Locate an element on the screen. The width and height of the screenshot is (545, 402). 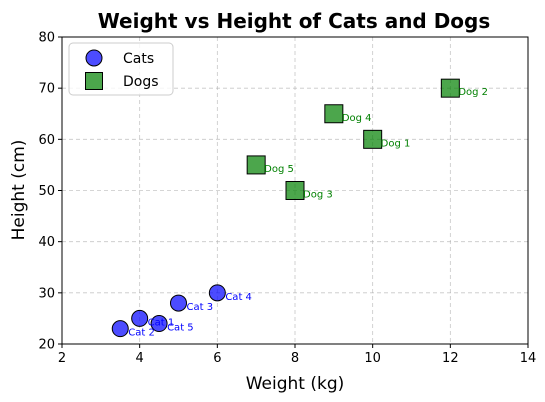
x-tick-label: 8 is located at coordinates (295, 358).